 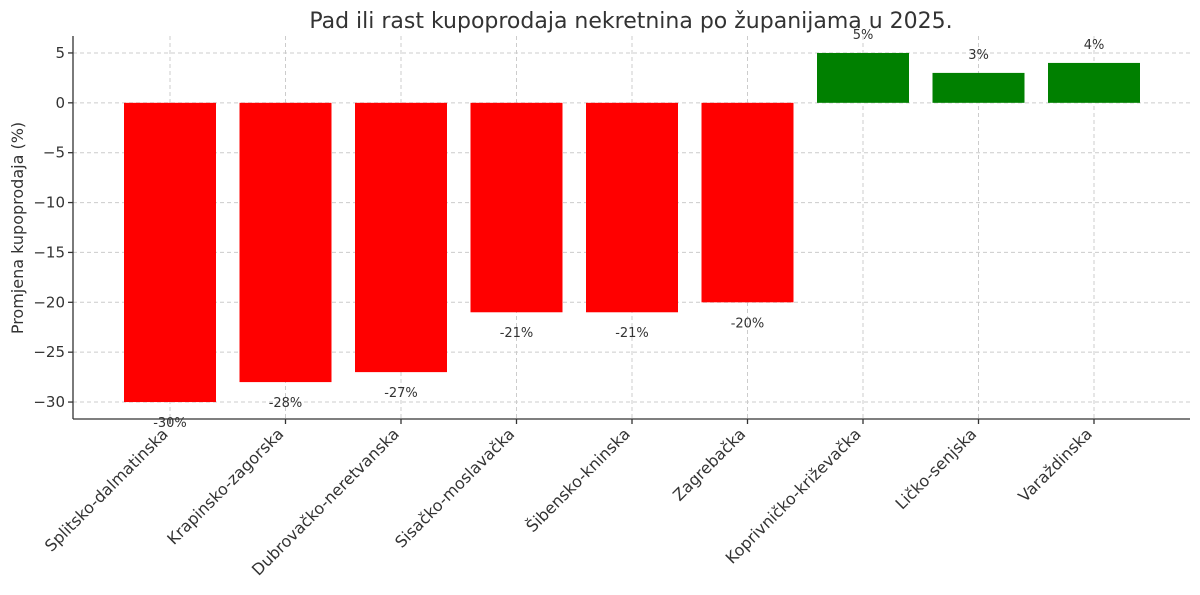 I want to click on x-tick-label: Krapinsko-zagorska, so click(x=225, y=486).